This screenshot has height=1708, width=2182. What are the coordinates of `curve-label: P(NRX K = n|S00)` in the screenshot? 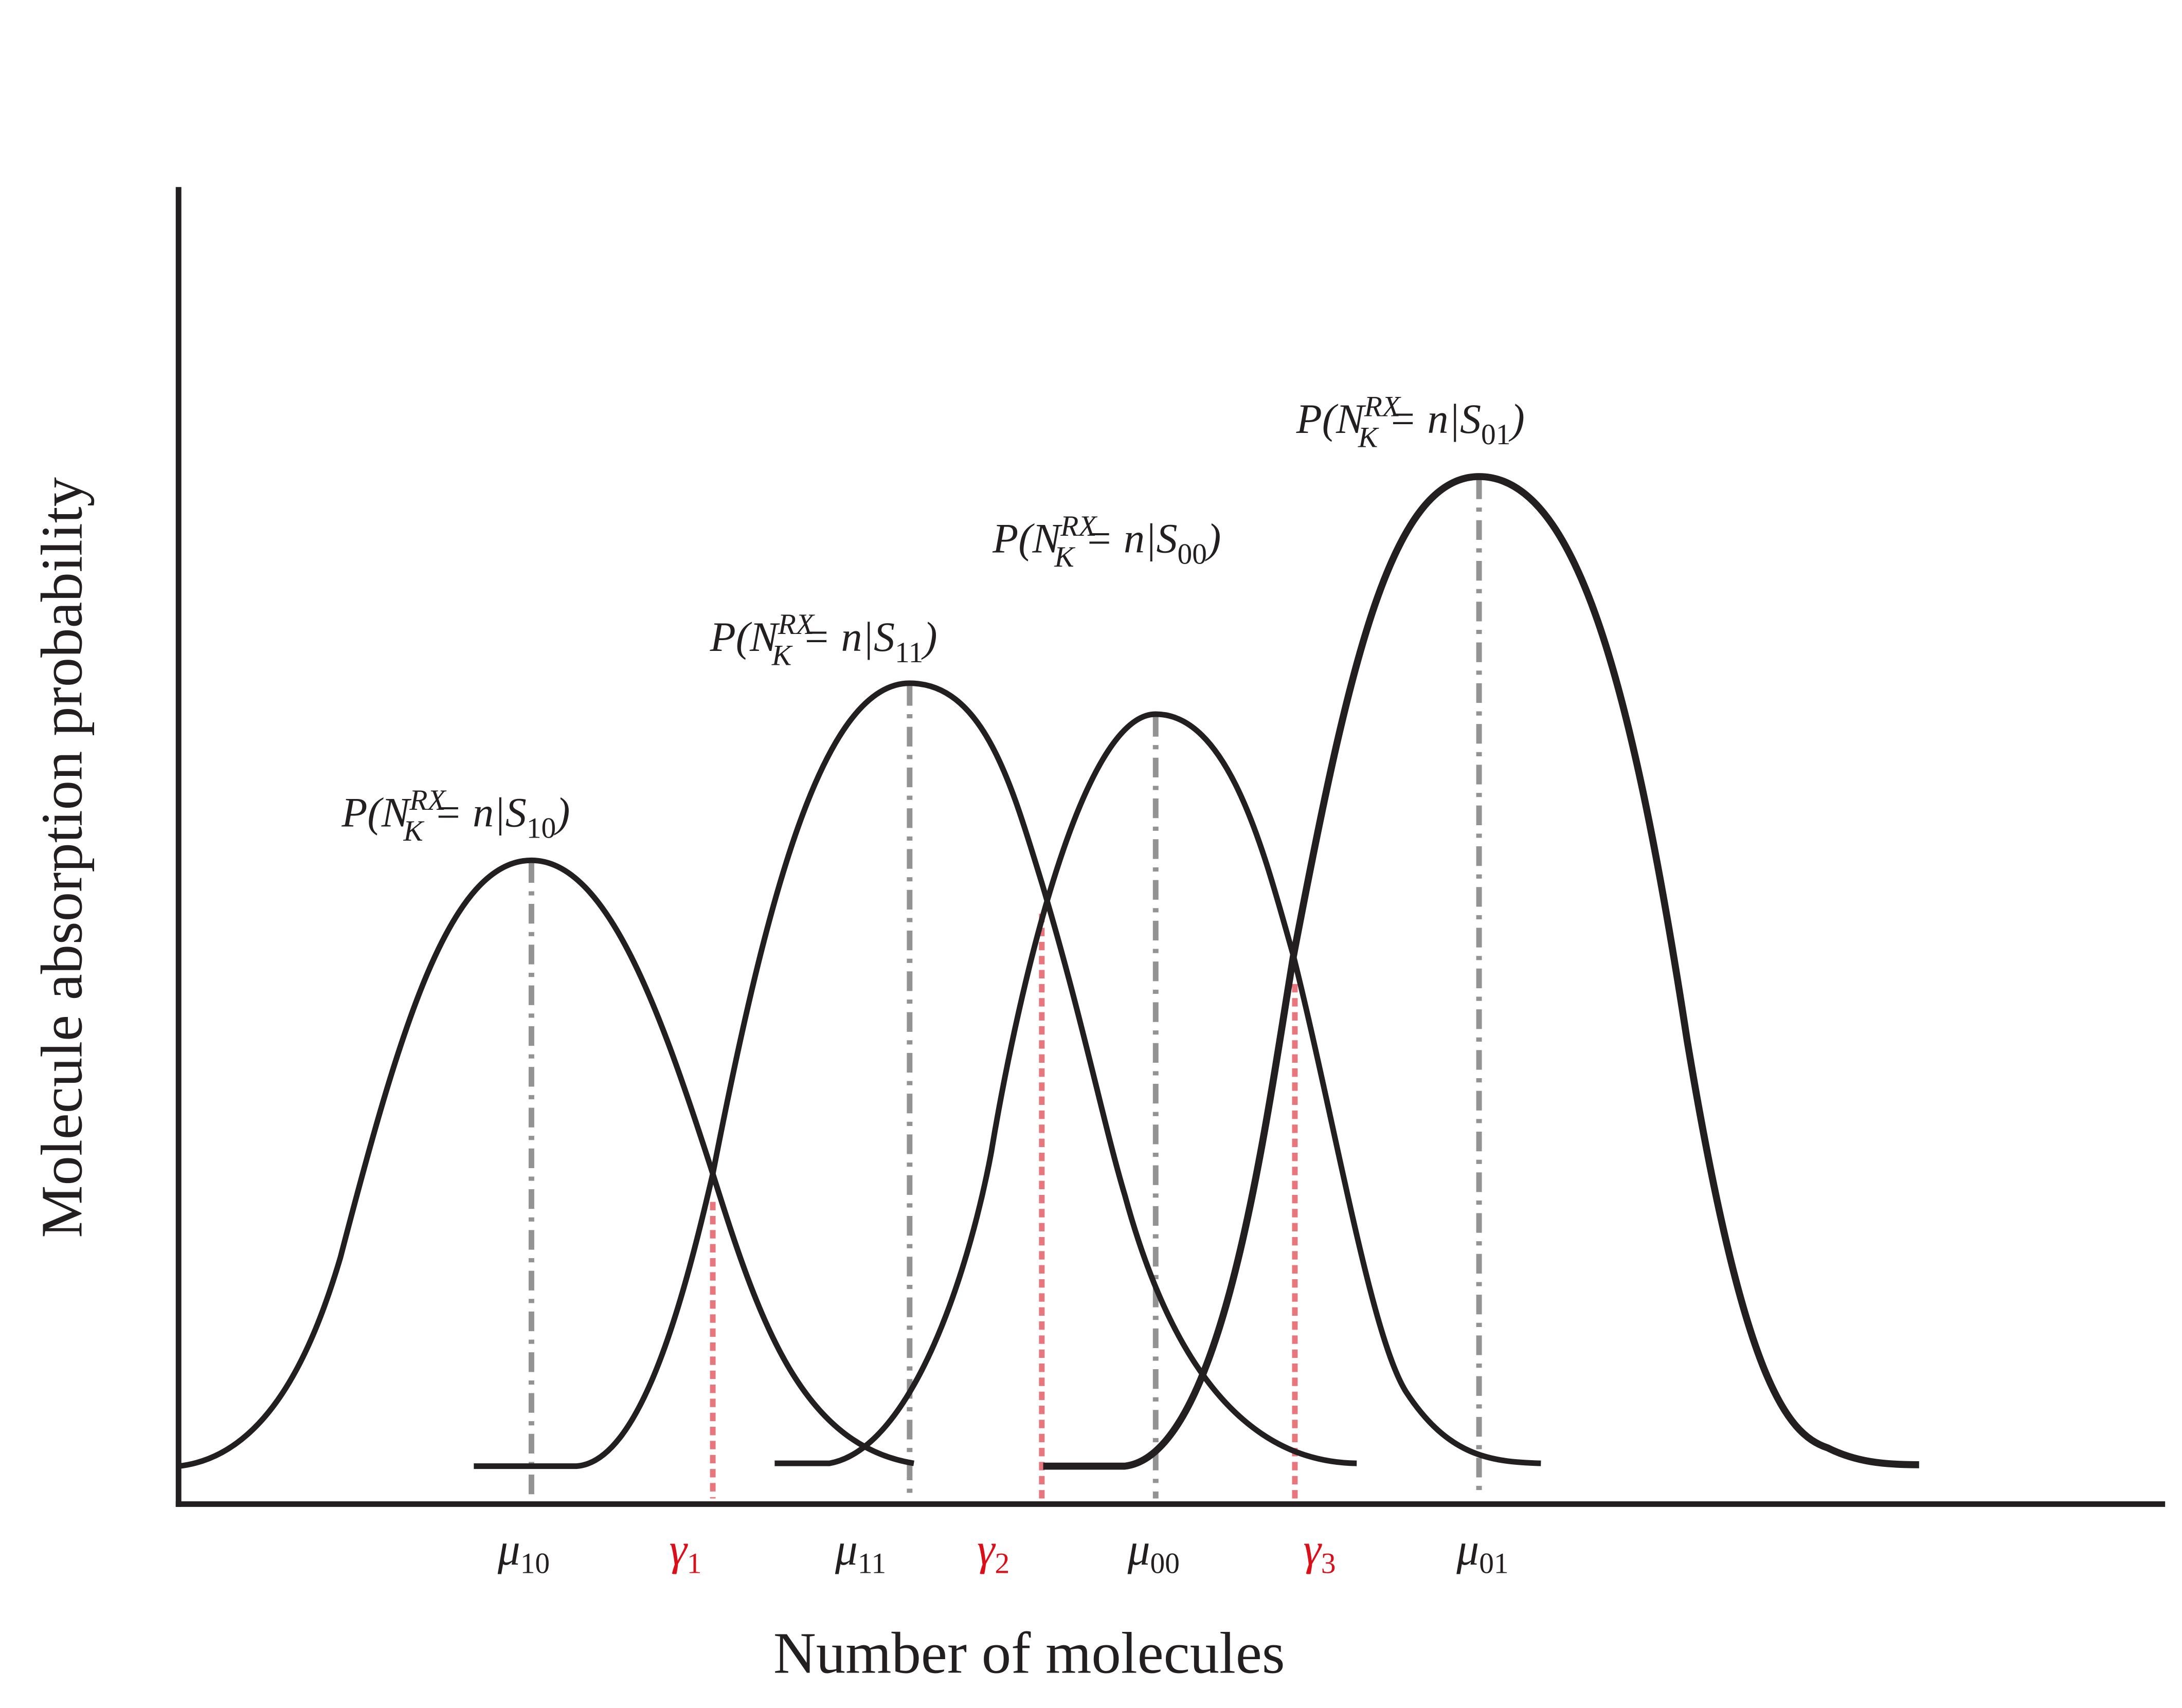 It's located at (1106, 541).